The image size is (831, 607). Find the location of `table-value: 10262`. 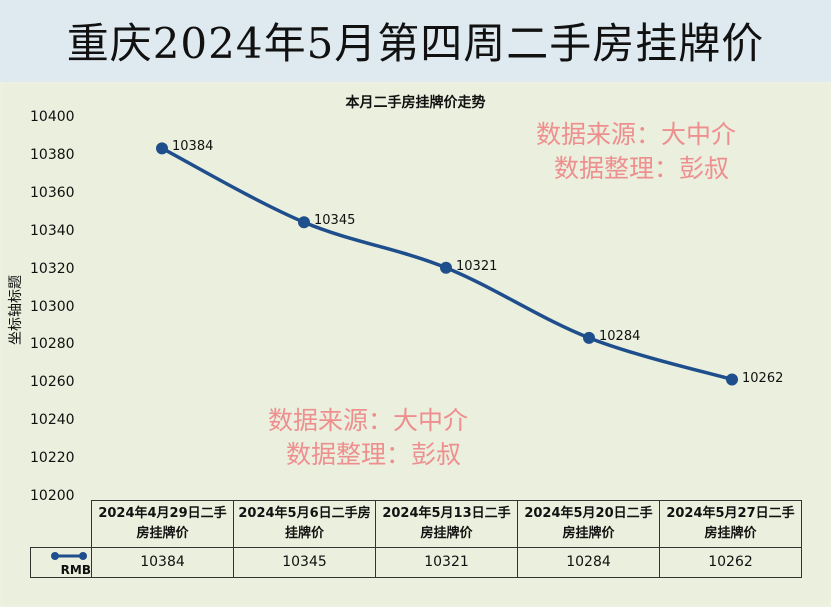

table-value: 10262 is located at coordinates (730, 562).